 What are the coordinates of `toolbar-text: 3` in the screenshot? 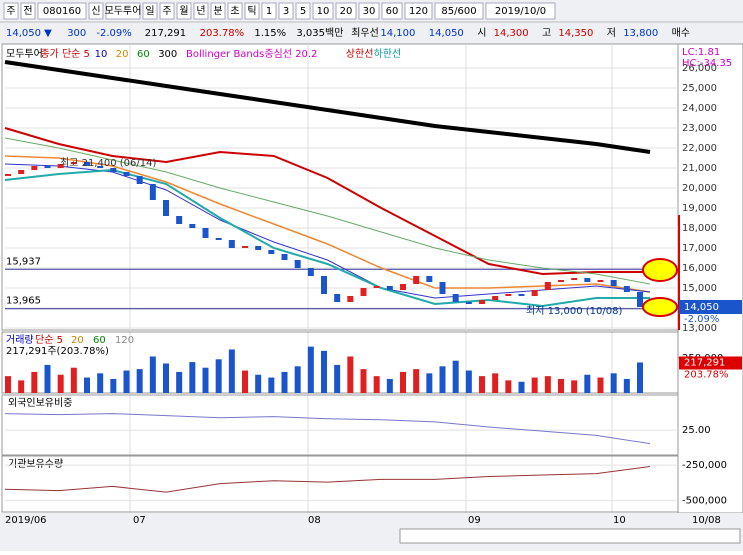 It's located at (286, 11).